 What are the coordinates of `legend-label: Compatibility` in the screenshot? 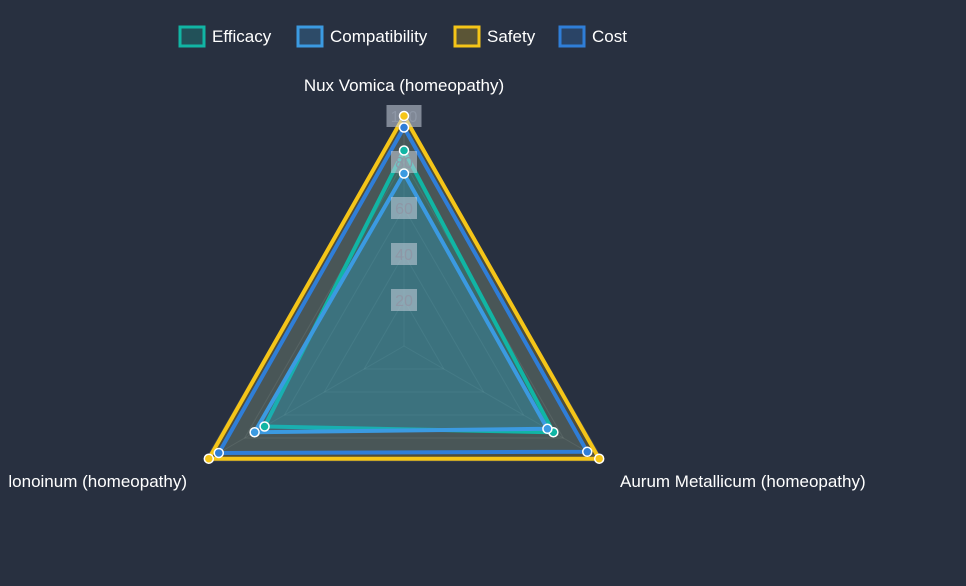 It's located at (379, 36).